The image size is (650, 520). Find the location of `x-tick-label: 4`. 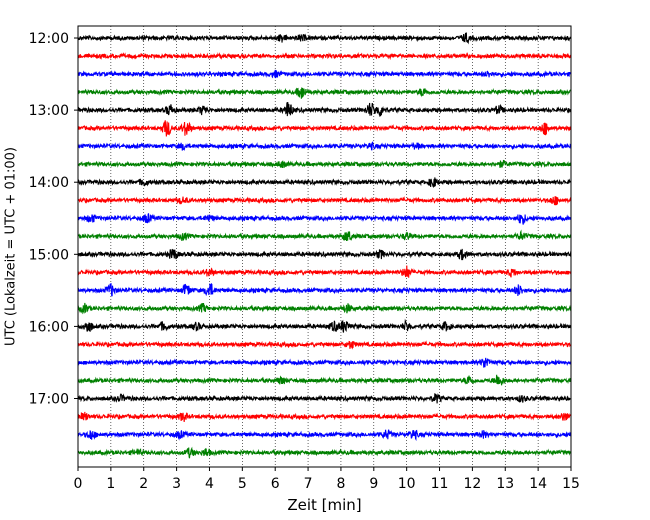

x-tick-label: 4 is located at coordinates (209, 484).